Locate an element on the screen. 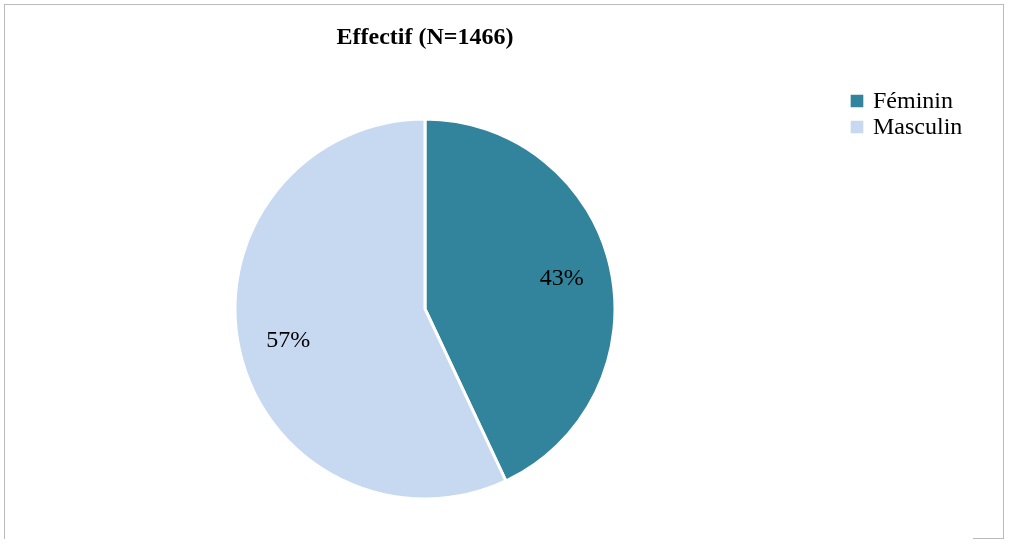 The height and width of the screenshot is (545, 1012). legend-label: Masculin is located at coordinates (918, 126).